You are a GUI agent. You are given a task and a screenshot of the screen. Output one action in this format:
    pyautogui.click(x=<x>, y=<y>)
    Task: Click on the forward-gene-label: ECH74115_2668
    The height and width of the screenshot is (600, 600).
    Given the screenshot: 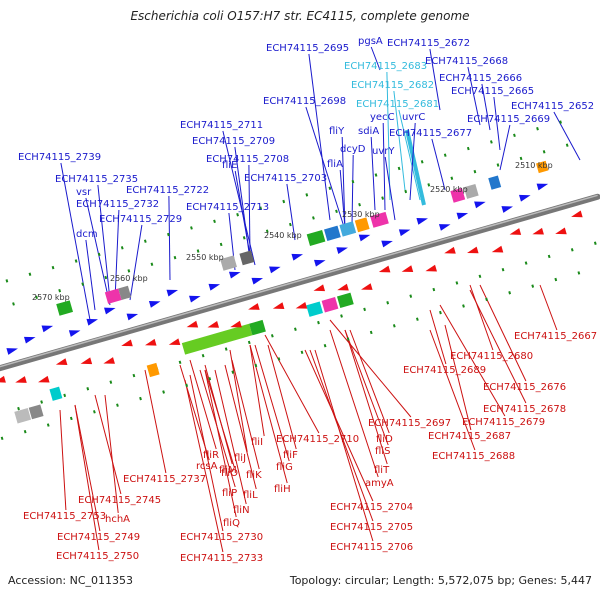 What is the action you would take?
    pyautogui.click(x=466, y=61)
    